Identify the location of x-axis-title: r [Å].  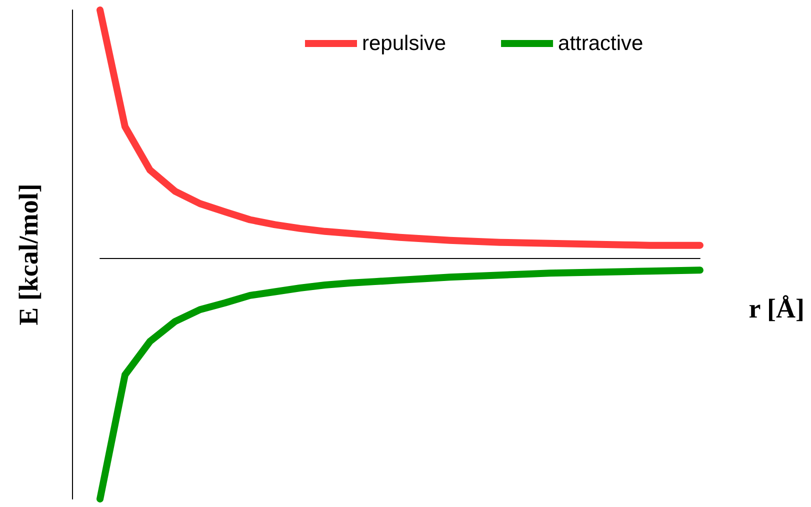
(776, 309).